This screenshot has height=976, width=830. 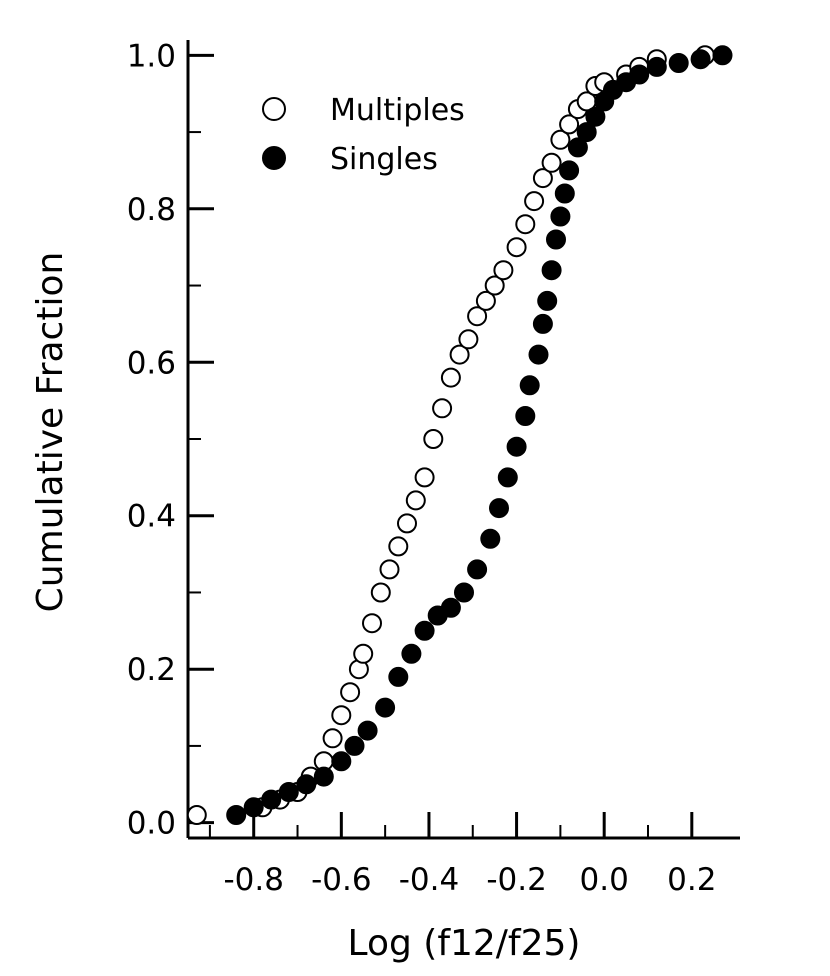 What do you see at coordinates (151, 363) in the screenshot?
I see `y-tick-label: 0.6` at bounding box center [151, 363].